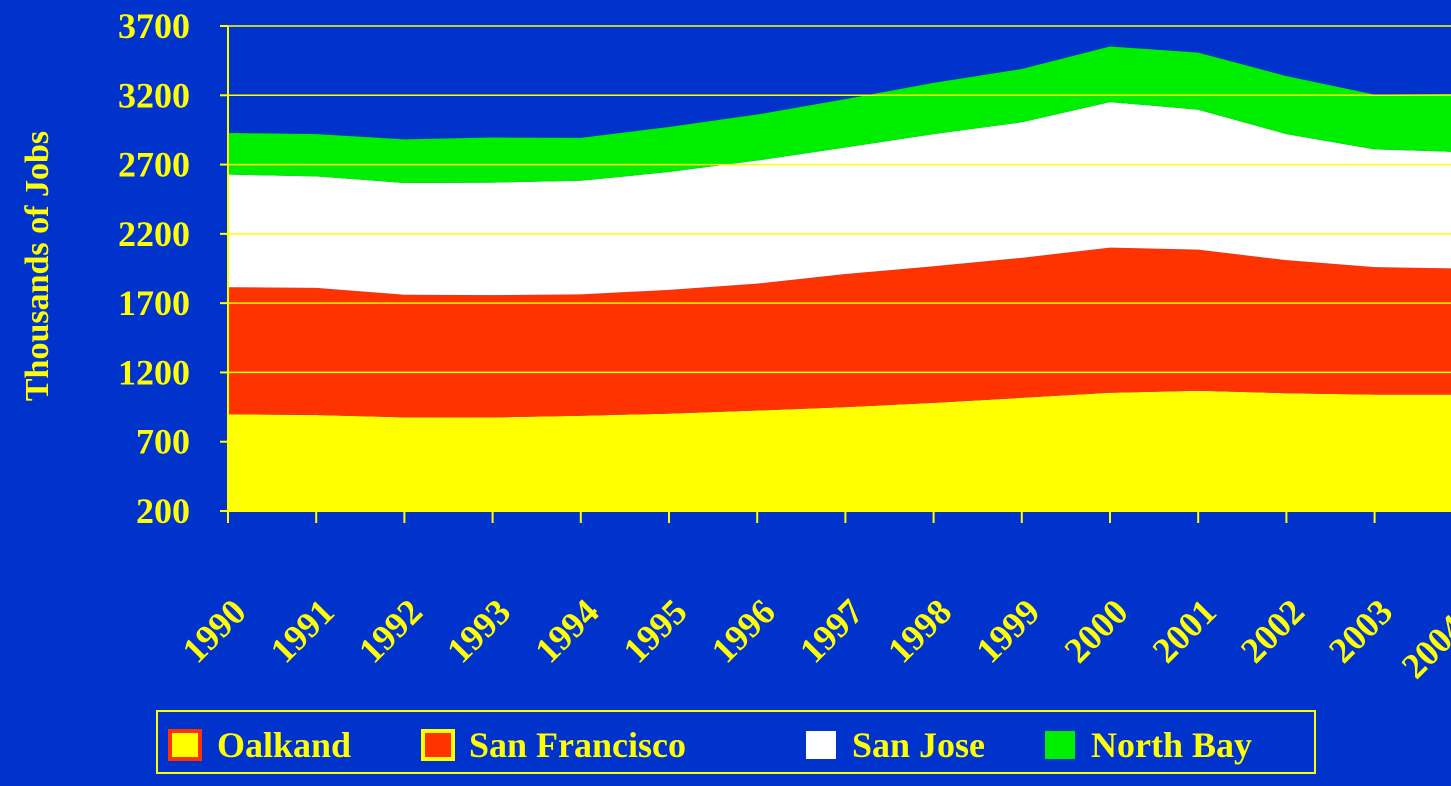 This screenshot has width=1451, height=786. Describe the element at coordinates (577, 745) in the screenshot. I see `legend-label-san-francisco: San Francisco` at that location.